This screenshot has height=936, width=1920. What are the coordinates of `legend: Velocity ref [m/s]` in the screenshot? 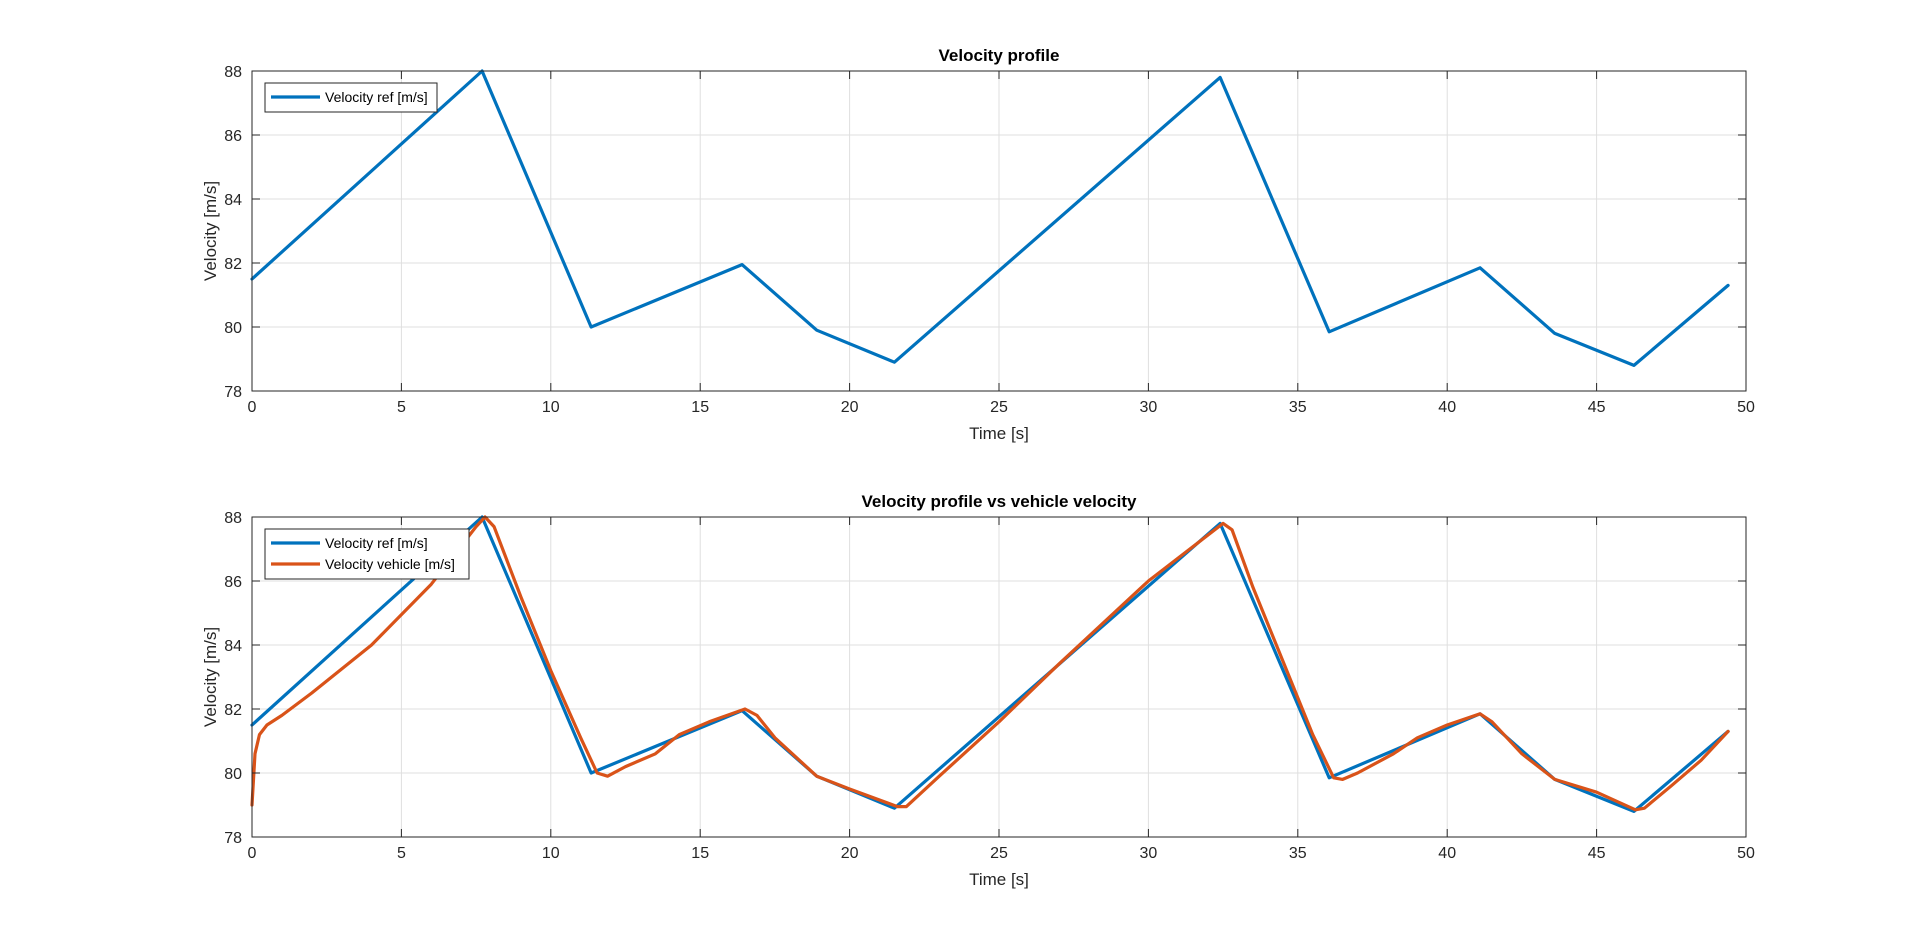 It's located at (351, 97).